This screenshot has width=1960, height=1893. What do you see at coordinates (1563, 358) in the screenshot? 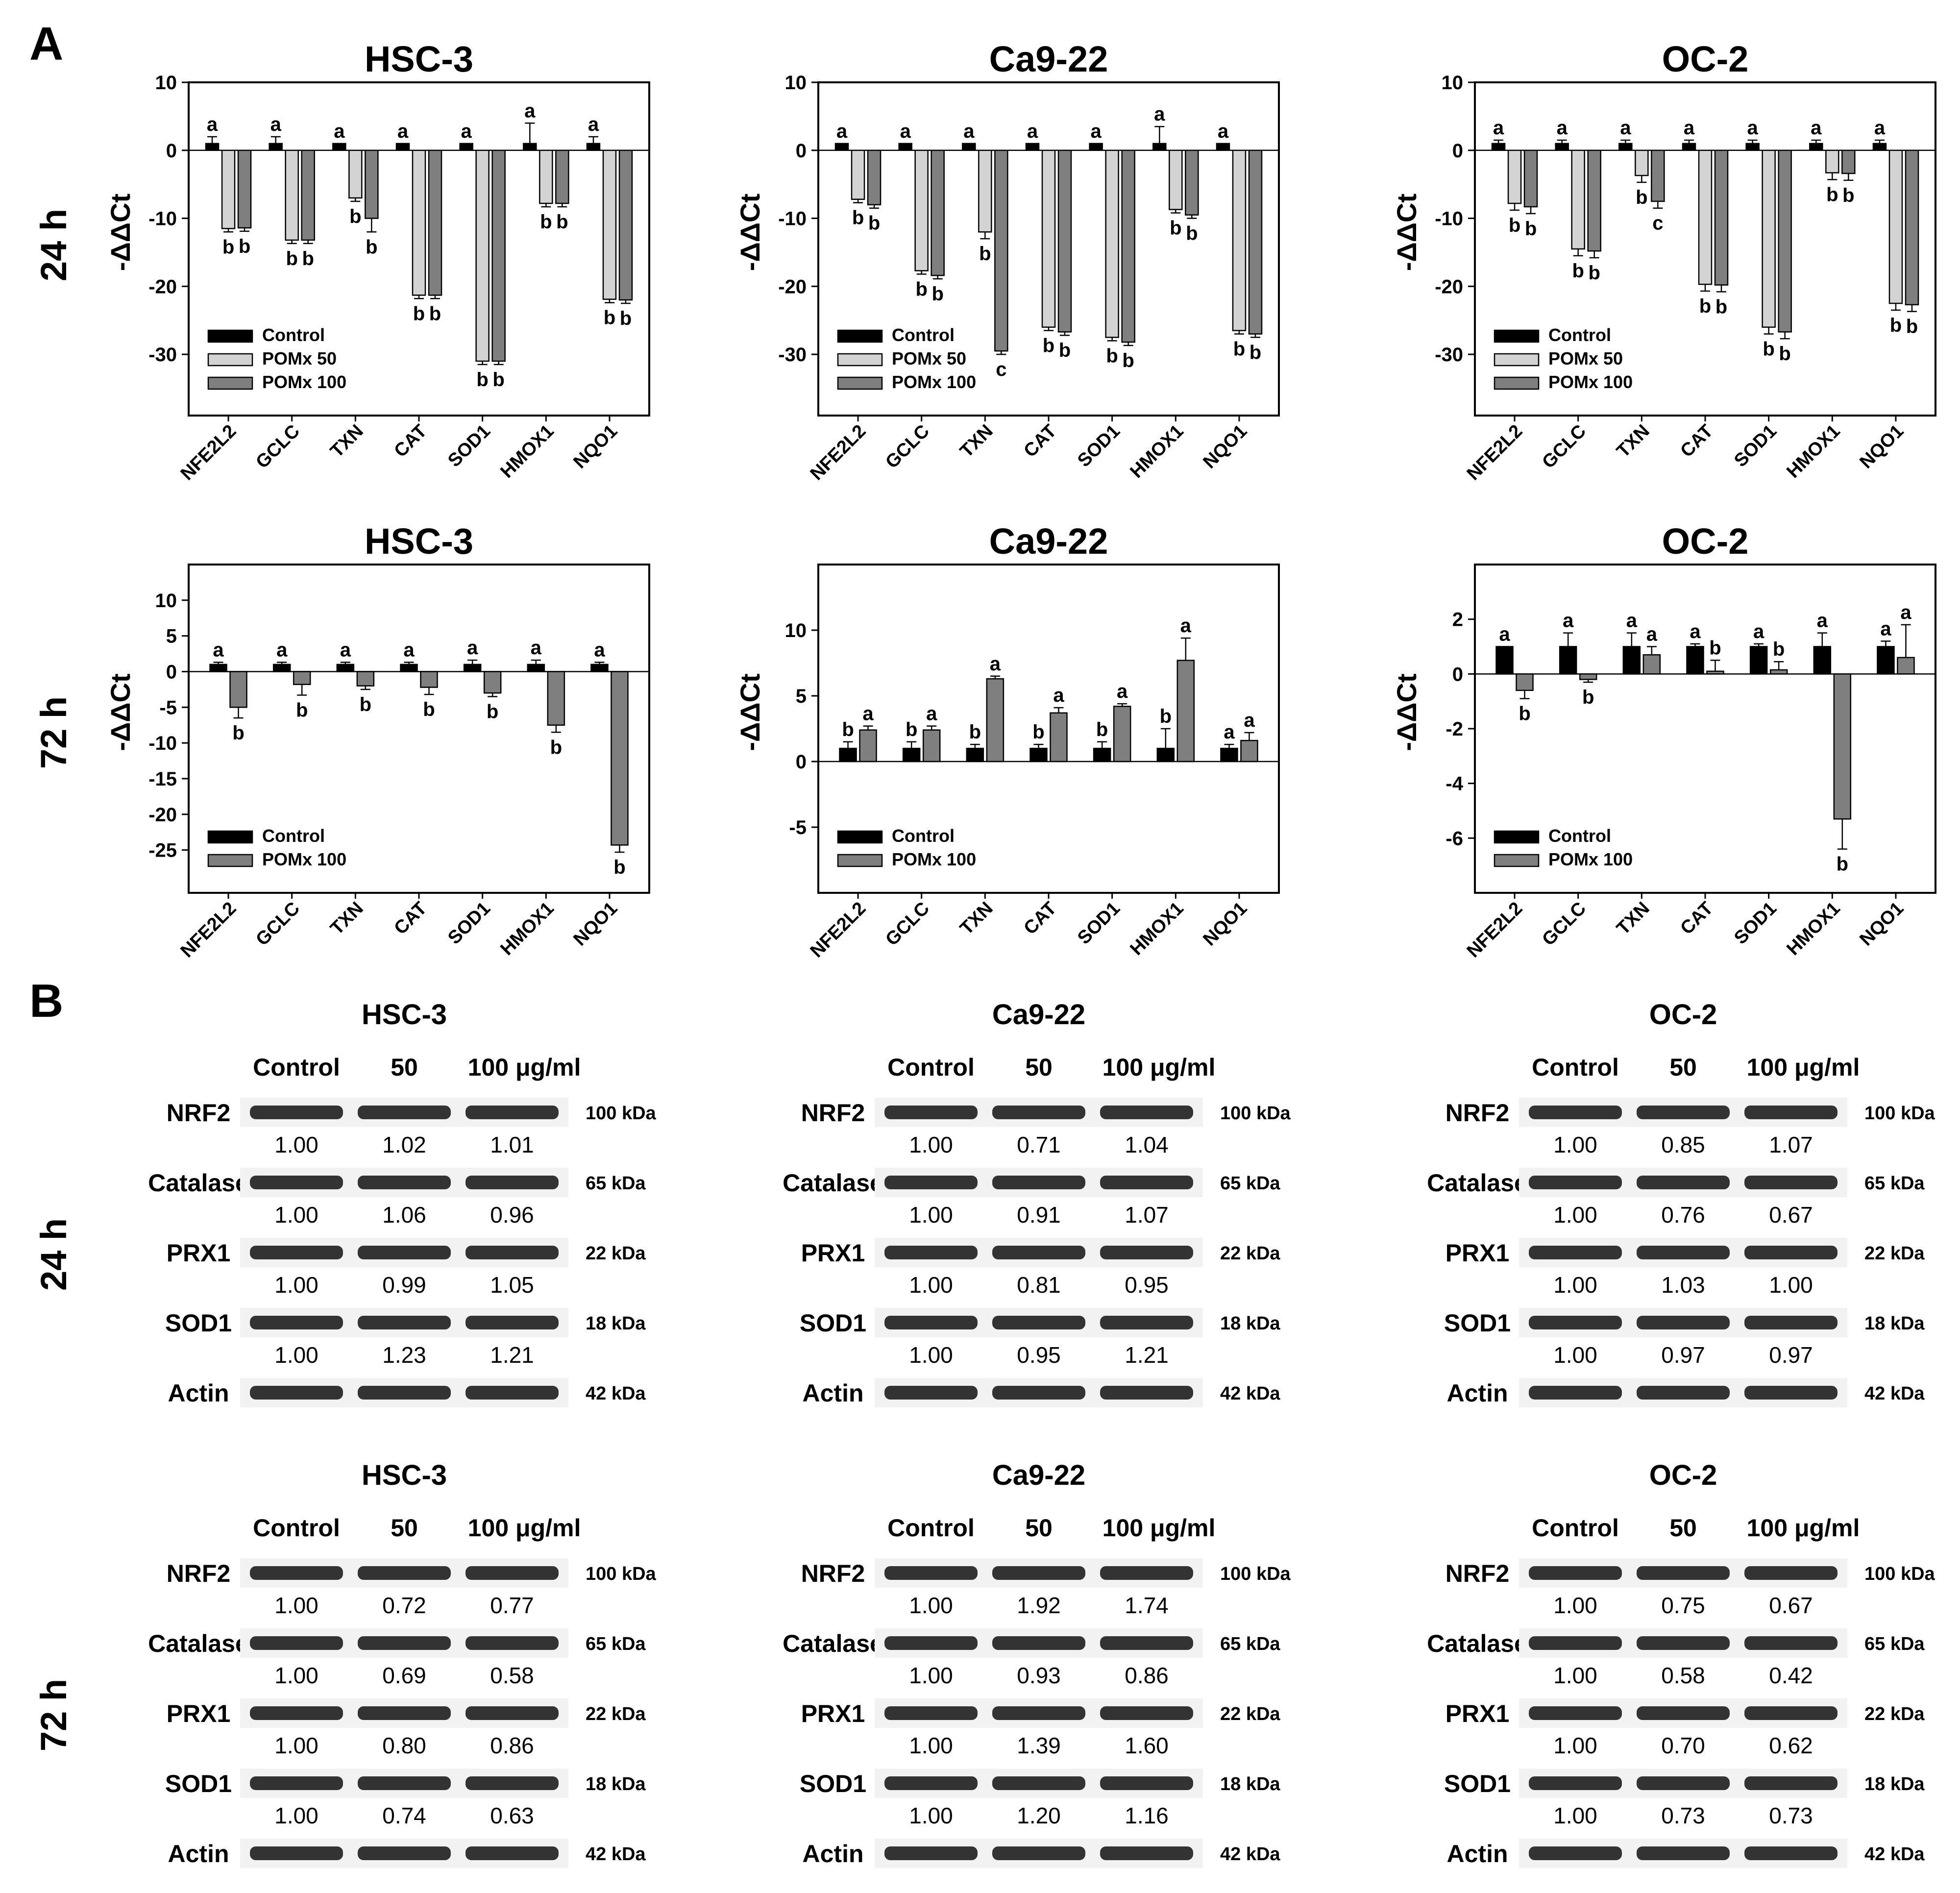
I see `legend: Control POMx 50 POMx 100` at bounding box center [1563, 358].